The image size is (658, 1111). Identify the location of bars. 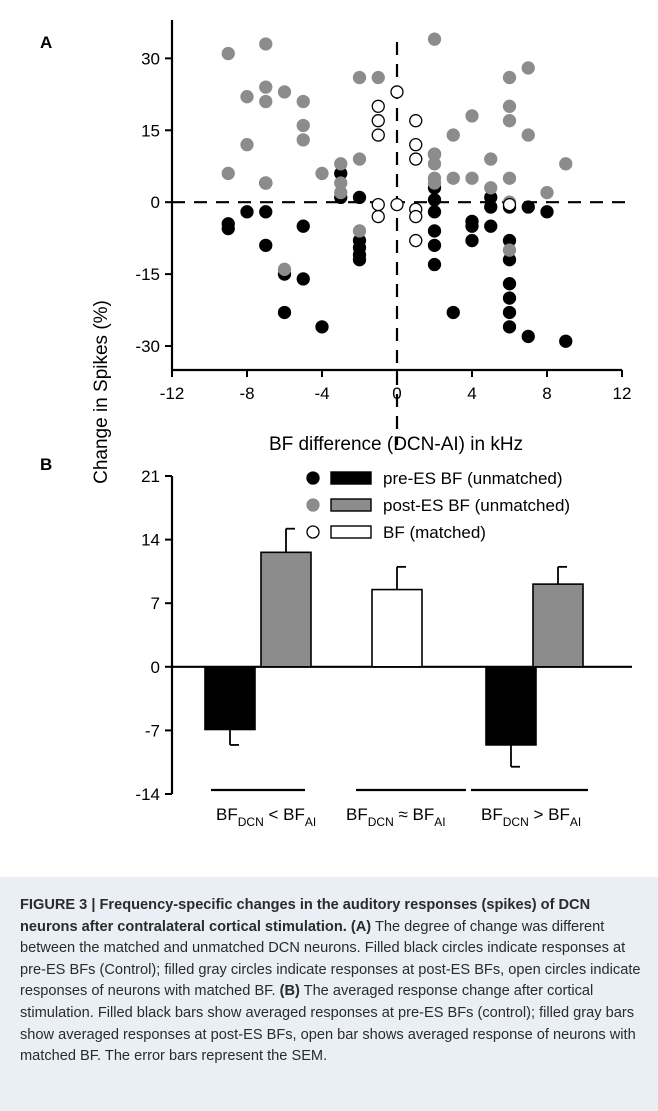
(394, 647).